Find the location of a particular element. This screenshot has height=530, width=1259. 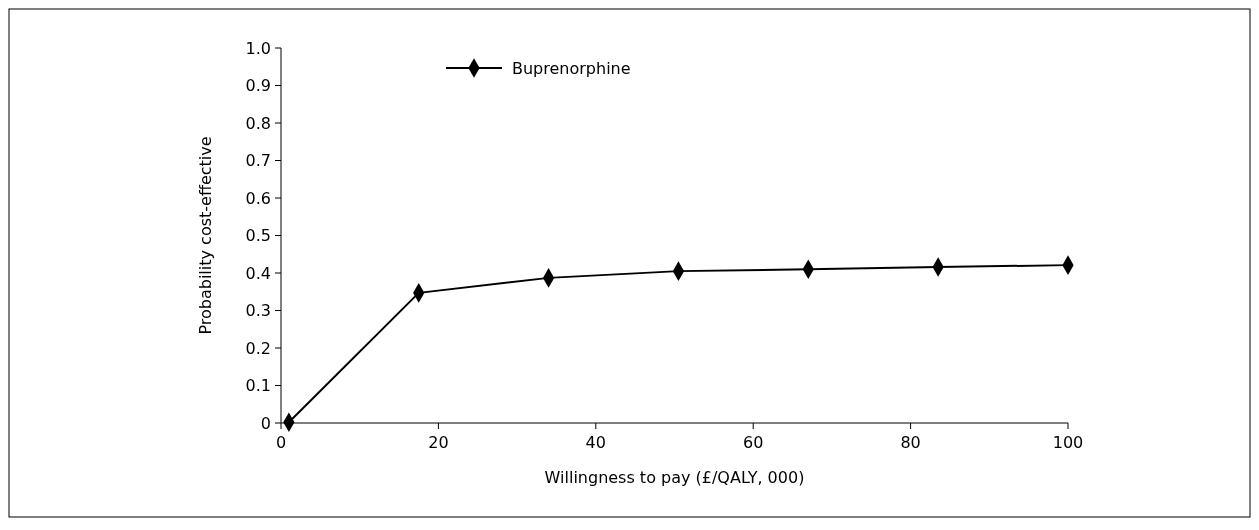

x-tick-label: 100 is located at coordinates (1068, 442).